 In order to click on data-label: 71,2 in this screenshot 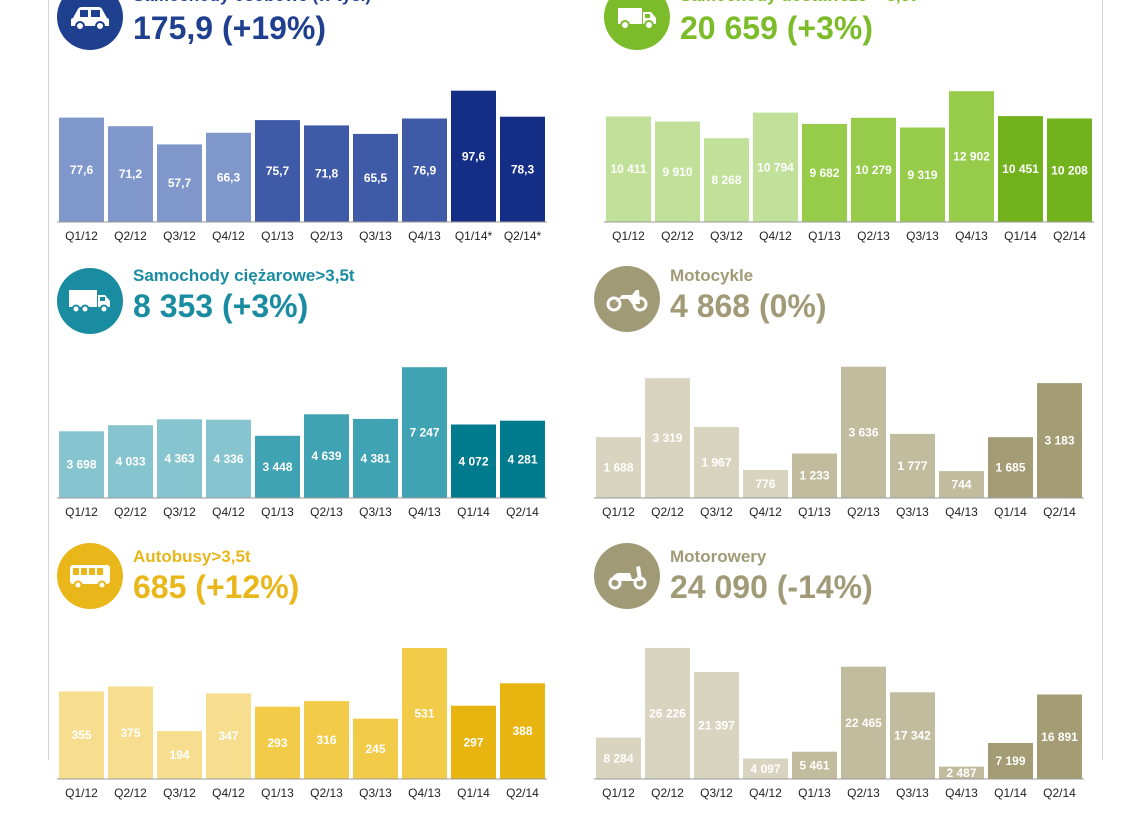, I will do `click(131, 174)`.